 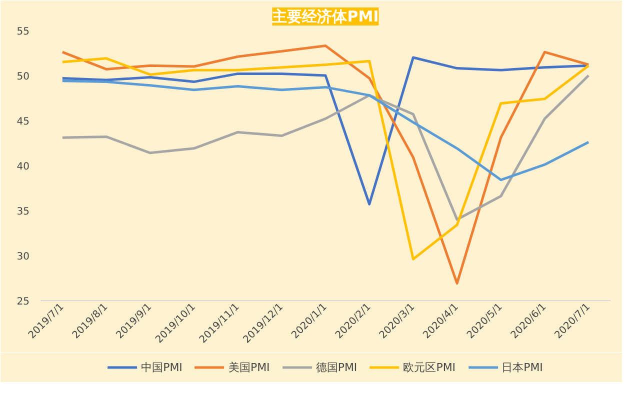 I want to click on y-tick-label: 45, so click(x=23, y=122).